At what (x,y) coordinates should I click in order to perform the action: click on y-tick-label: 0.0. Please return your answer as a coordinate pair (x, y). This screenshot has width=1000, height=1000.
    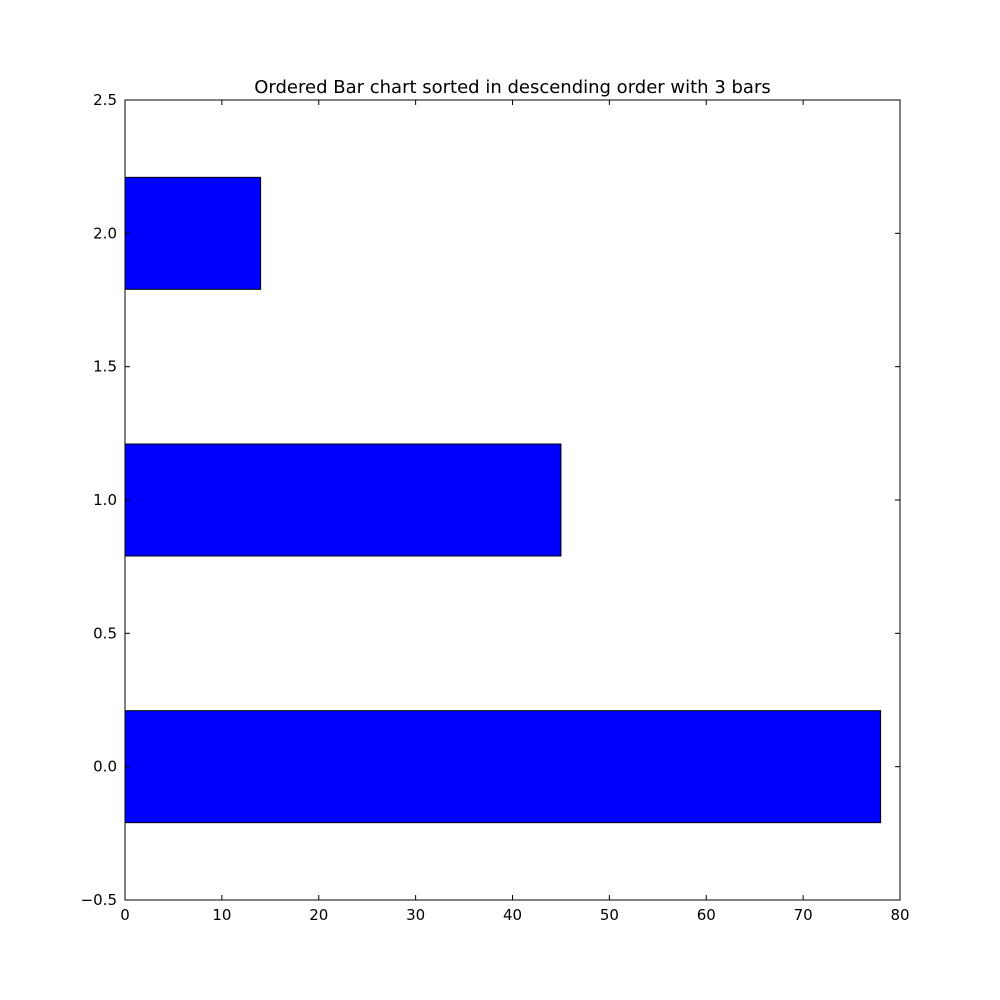
    Looking at the image, I should click on (105, 767).